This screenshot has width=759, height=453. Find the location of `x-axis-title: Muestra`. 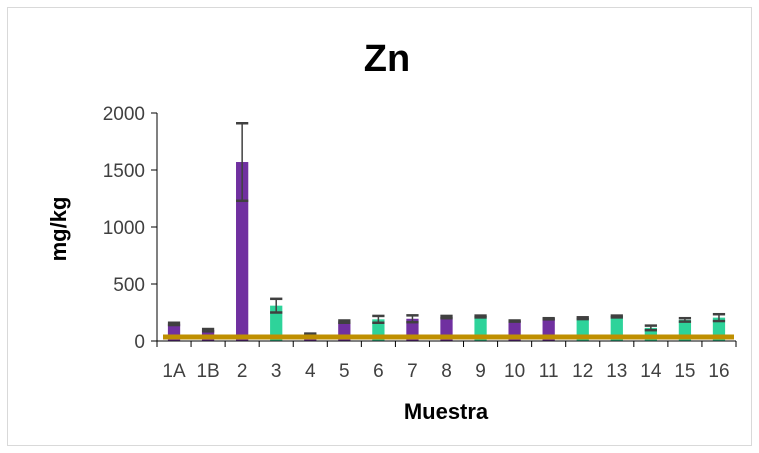

x-axis-title: Muestra is located at coordinates (446, 411).